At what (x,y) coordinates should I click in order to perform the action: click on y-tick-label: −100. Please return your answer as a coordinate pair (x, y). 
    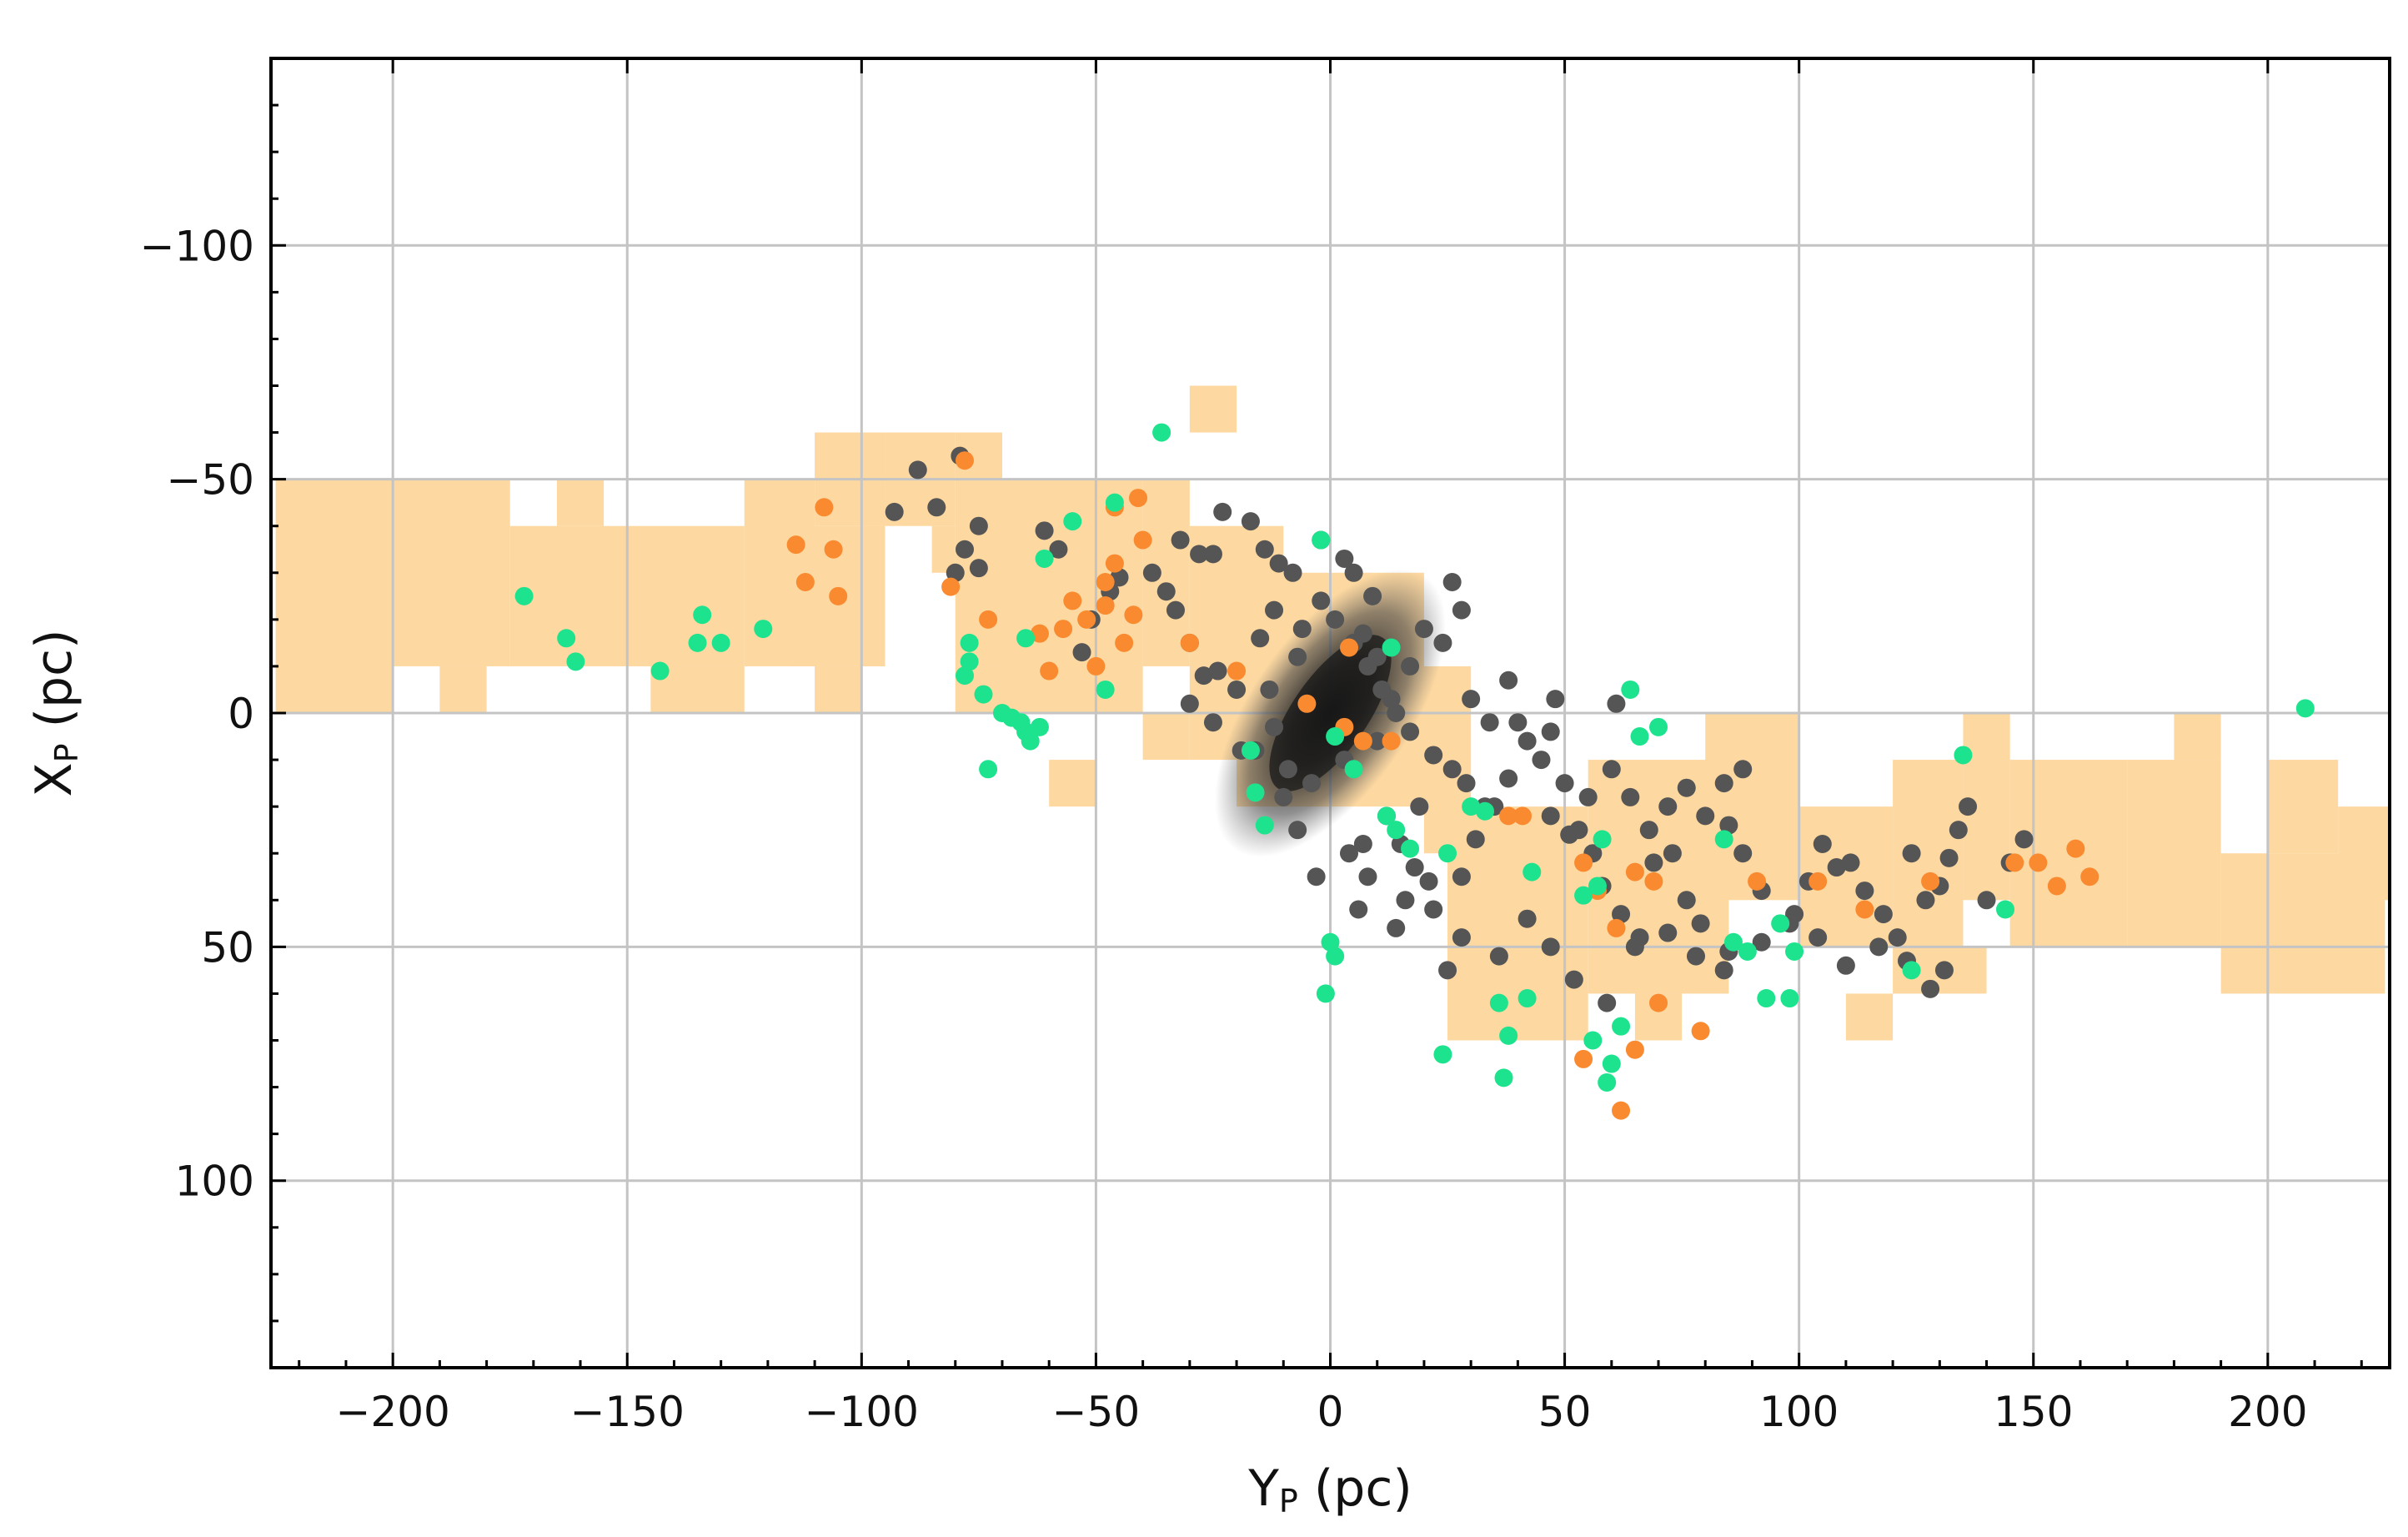
    Looking at the image, I should click on (197, 246).